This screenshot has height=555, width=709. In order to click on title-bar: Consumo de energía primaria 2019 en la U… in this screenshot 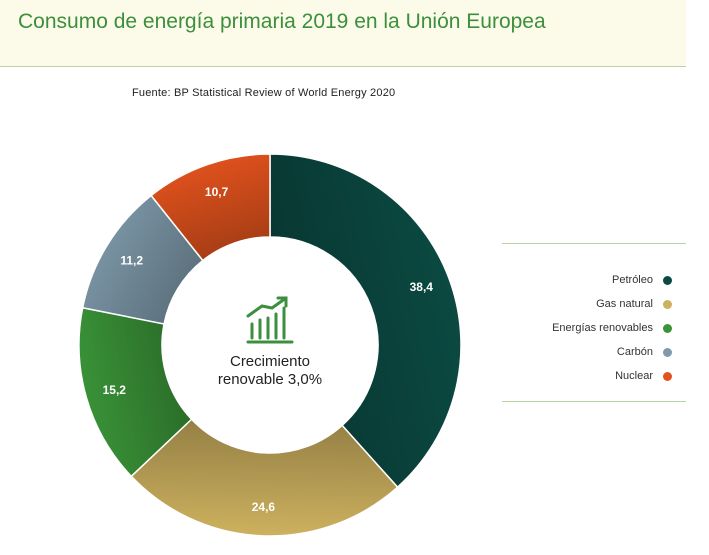, I will do `click(343, 33)`.